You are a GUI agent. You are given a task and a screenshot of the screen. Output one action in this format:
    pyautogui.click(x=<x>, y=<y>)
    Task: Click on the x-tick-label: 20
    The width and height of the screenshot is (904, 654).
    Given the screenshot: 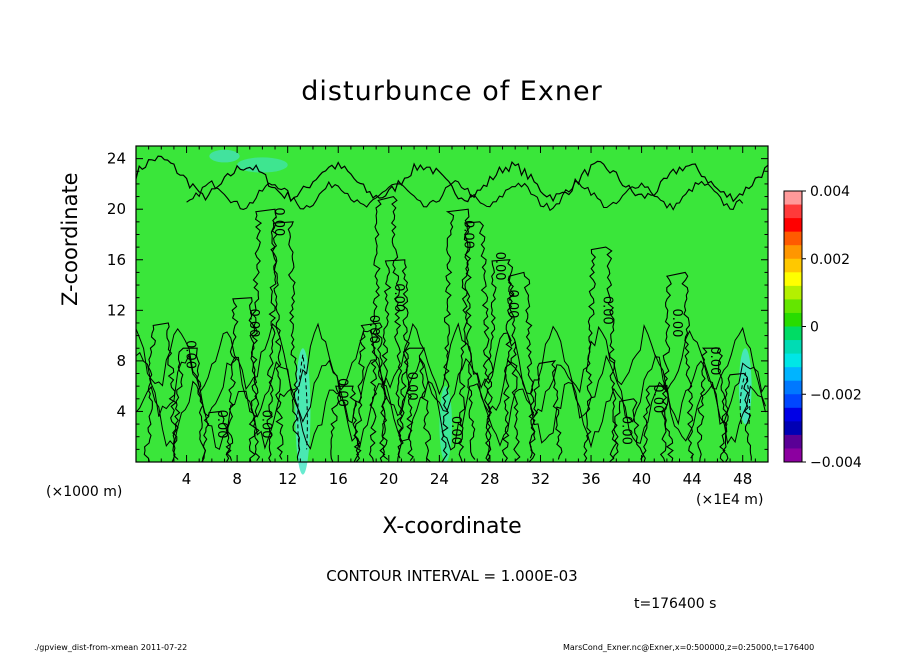 What is the action you would take?
    pyautogui.click(x=388, y=479)
    